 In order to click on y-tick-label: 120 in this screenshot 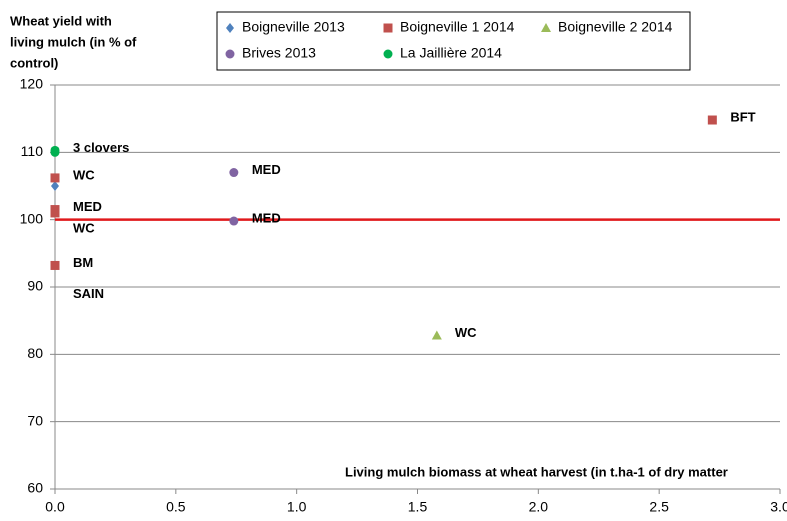, I will do `click(32, 84)`.